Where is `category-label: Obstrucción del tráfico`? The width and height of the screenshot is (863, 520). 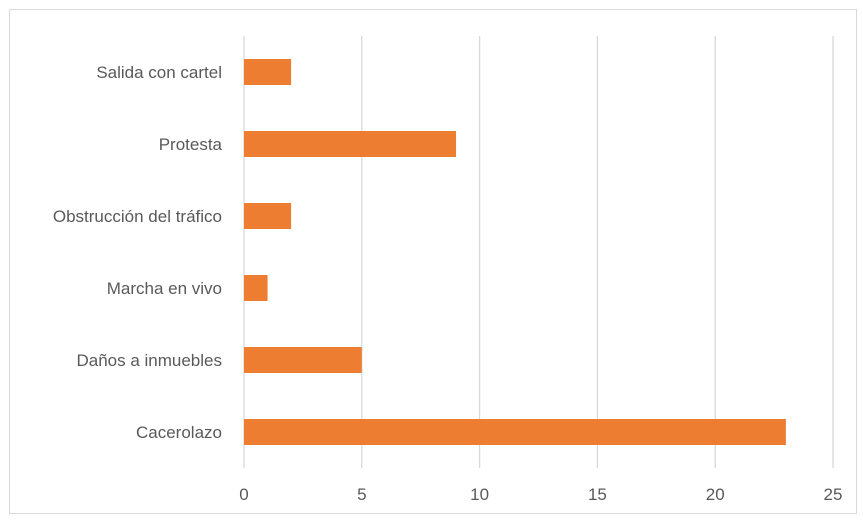 category-label: Obstrucción del tráfico is located at coordinates (137, 216).